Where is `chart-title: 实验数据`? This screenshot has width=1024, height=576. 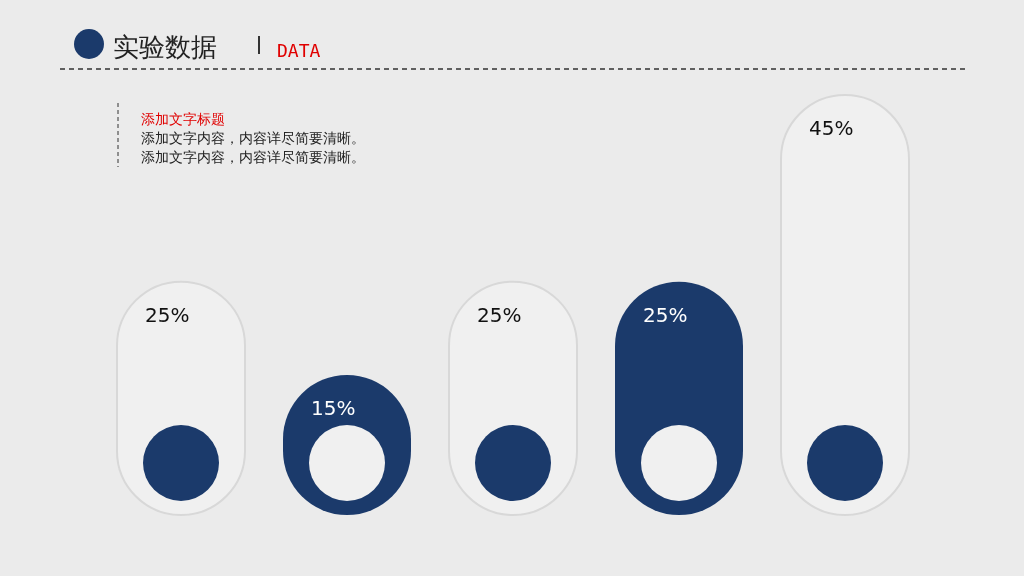
chart-title: 实验数据 is located at coordinates (165, 47).